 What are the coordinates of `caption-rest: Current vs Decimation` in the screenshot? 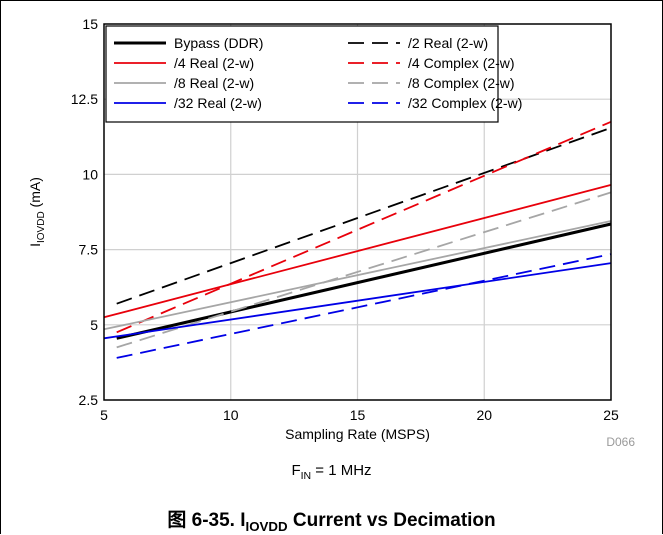 It's located at (391, 520).